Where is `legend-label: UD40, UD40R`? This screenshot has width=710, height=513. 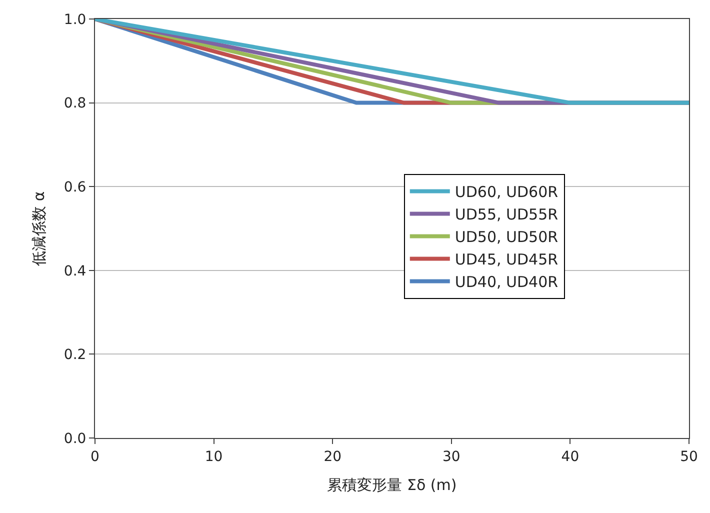
legend-label: UD40, UD40R is located at coordinates (506, 282).